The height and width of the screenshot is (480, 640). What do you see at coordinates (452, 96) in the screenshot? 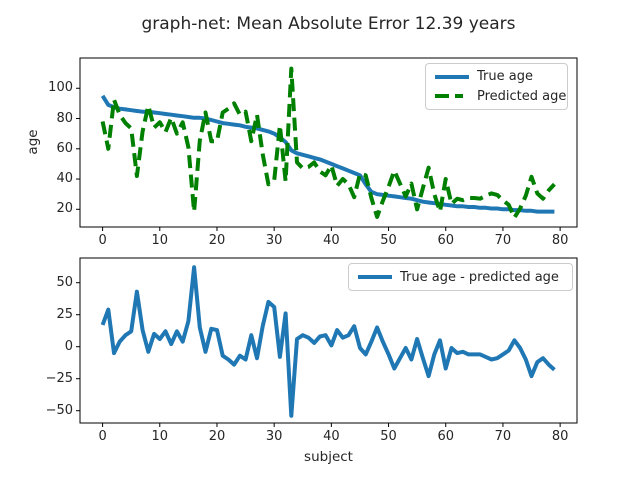
I see `predicted-age-dashed-swatch` at bounding box center [452, 96].